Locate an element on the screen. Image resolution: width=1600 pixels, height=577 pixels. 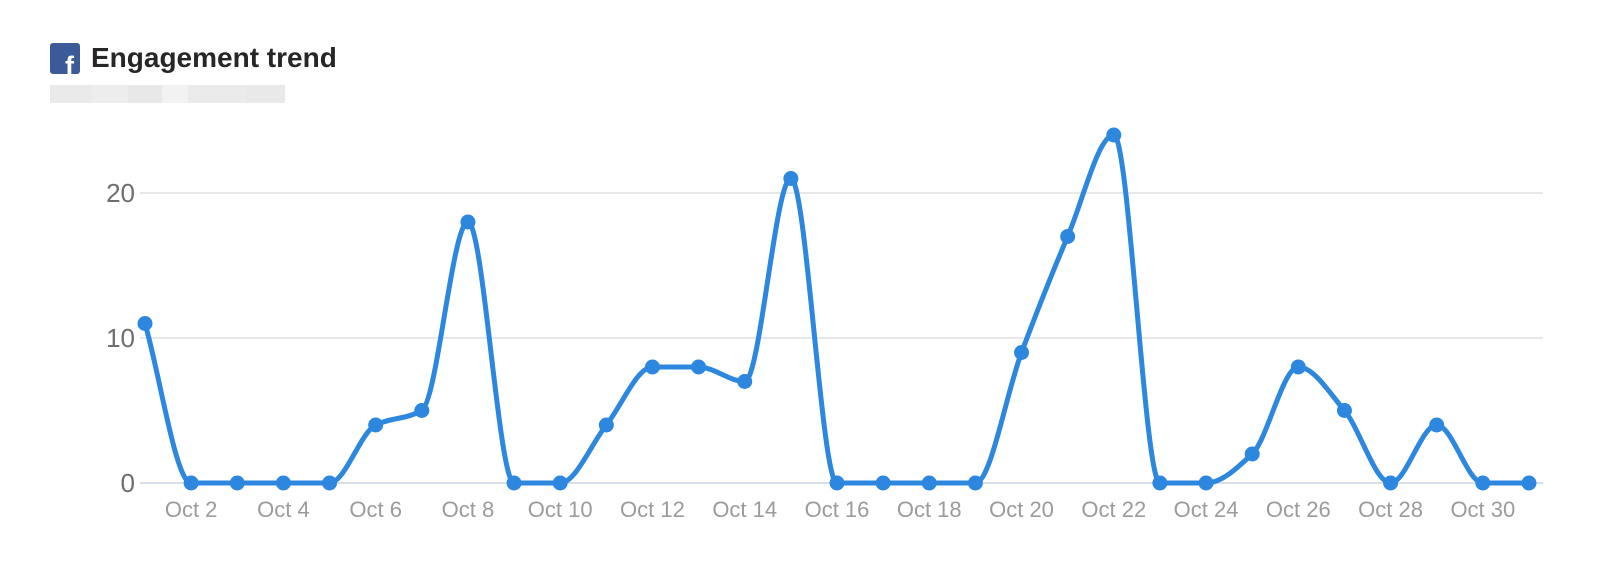
x-axis-tick-label: Oct 22 is located at coordinates (1113, 509).